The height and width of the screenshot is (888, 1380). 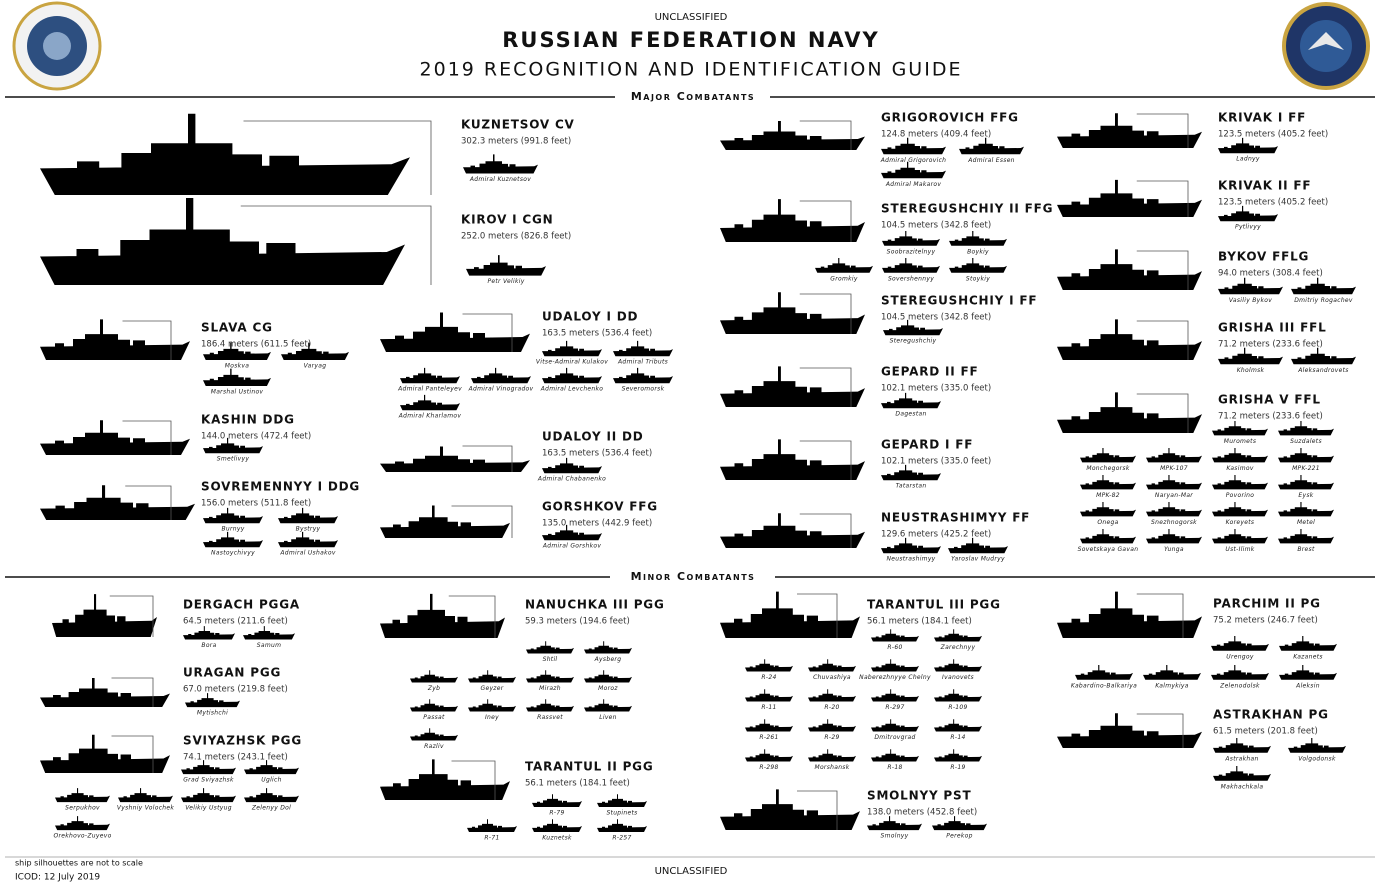 I want to click on footer-note: ship silhouettes are not to scale, so click(x=79, y=863).